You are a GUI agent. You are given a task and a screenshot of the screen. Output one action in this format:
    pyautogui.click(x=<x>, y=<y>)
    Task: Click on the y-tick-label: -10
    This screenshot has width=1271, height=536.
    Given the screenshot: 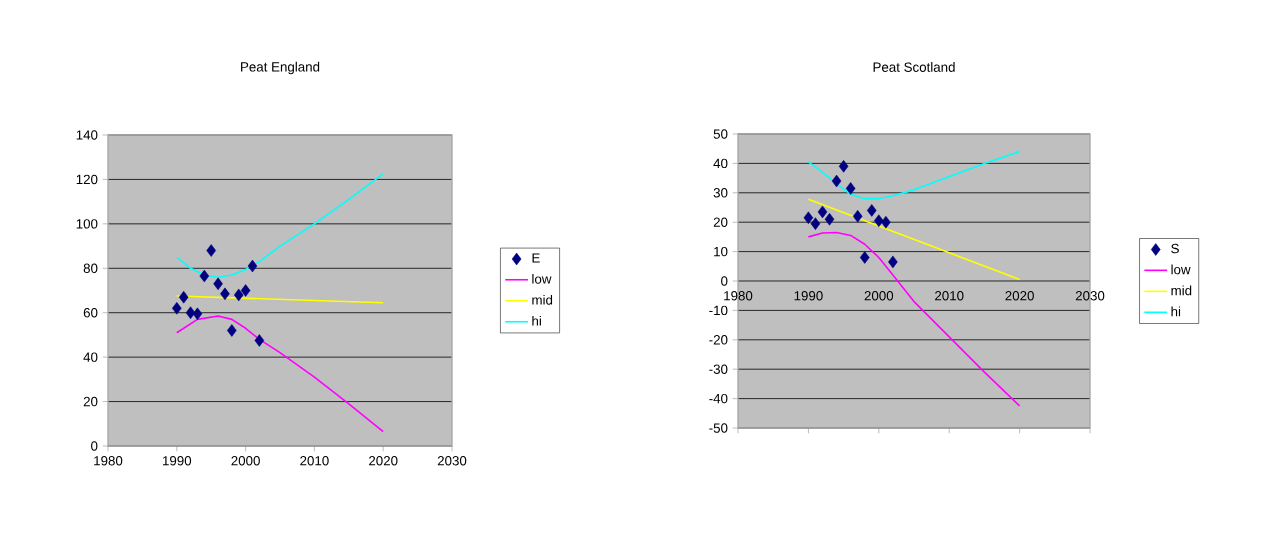 What is the action you would take?
    pyautogui.click(x=718, y=310)
    